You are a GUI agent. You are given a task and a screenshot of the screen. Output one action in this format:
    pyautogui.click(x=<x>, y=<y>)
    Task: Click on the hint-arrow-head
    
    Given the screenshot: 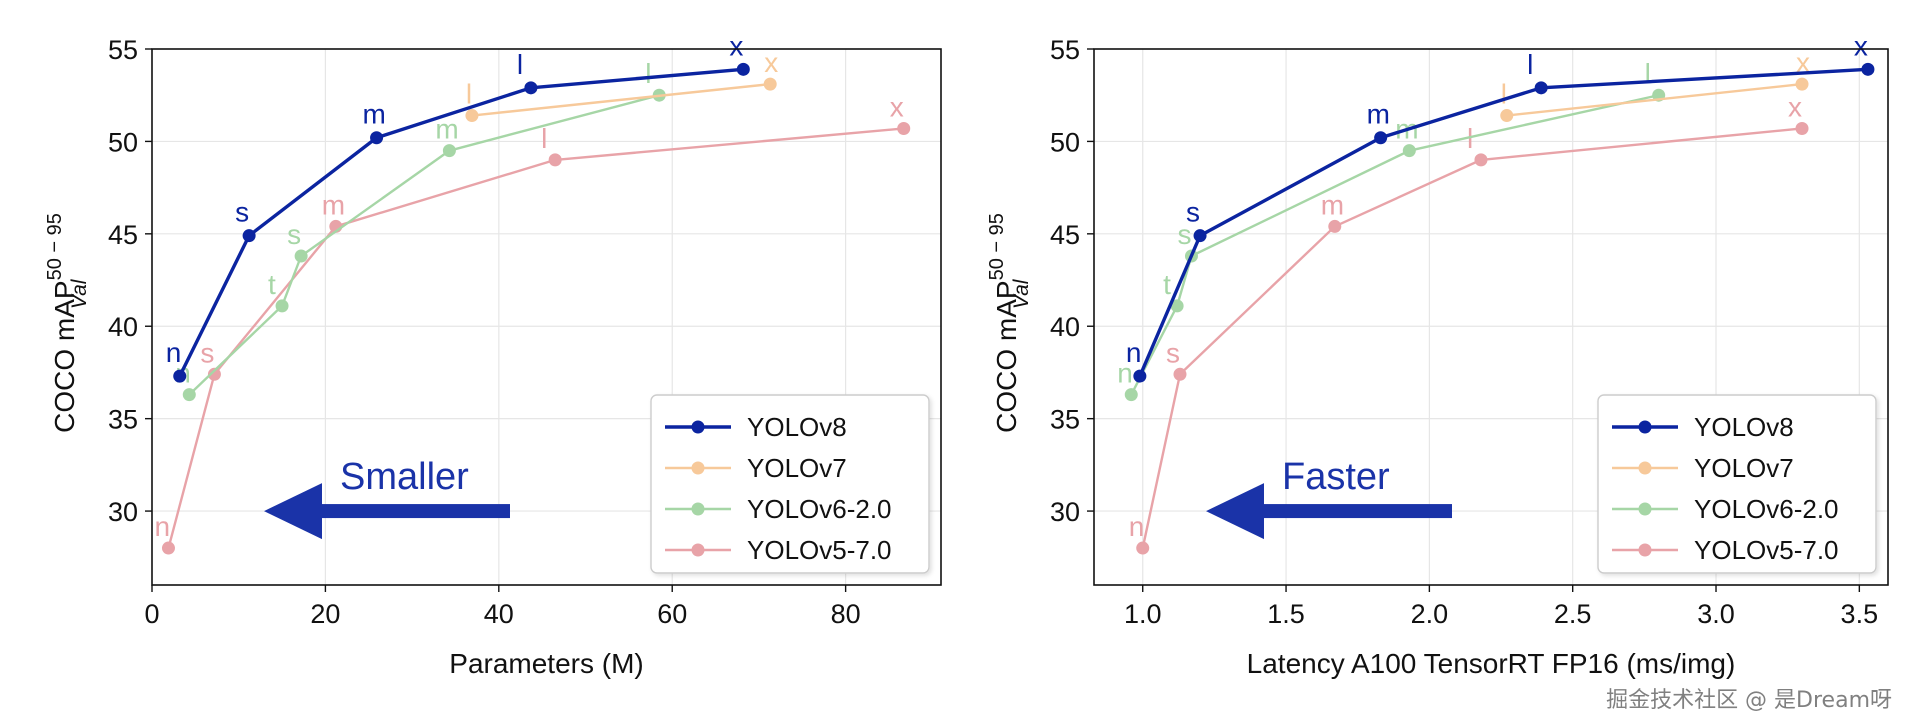 What is the action you would take?
    pyautogui.click(x=293, y=511)
    